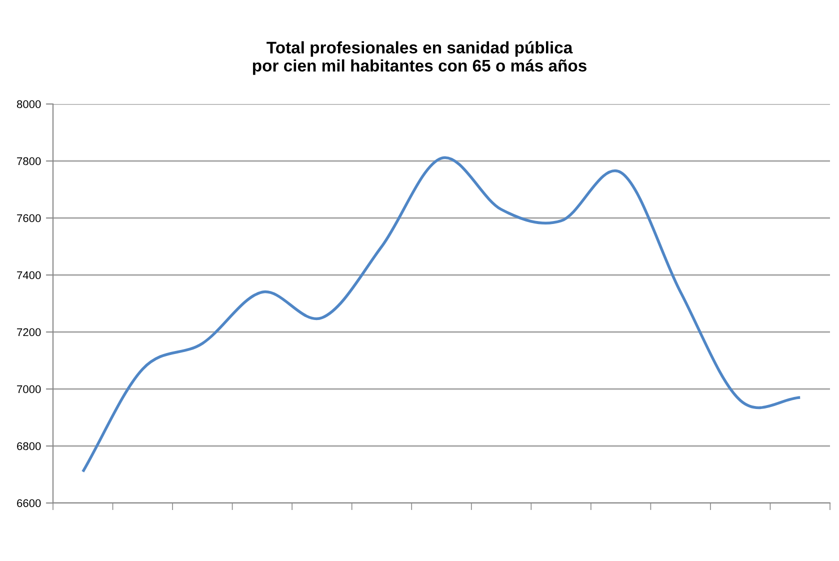 This screenshot has width=839, height=561. What do you see at coordinates (29, 503) in the screenshot?
I see `y-tick-label: 6600` at bounding box center [29, 503].